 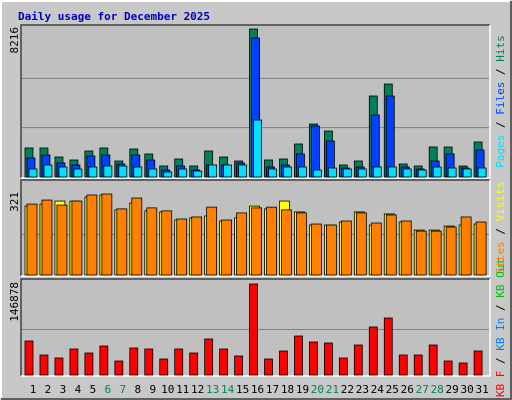 What do you see at coordinates (93, 389) in the screenshot?
I see `x-tick-label: 5` at bounding box center [93, 389].